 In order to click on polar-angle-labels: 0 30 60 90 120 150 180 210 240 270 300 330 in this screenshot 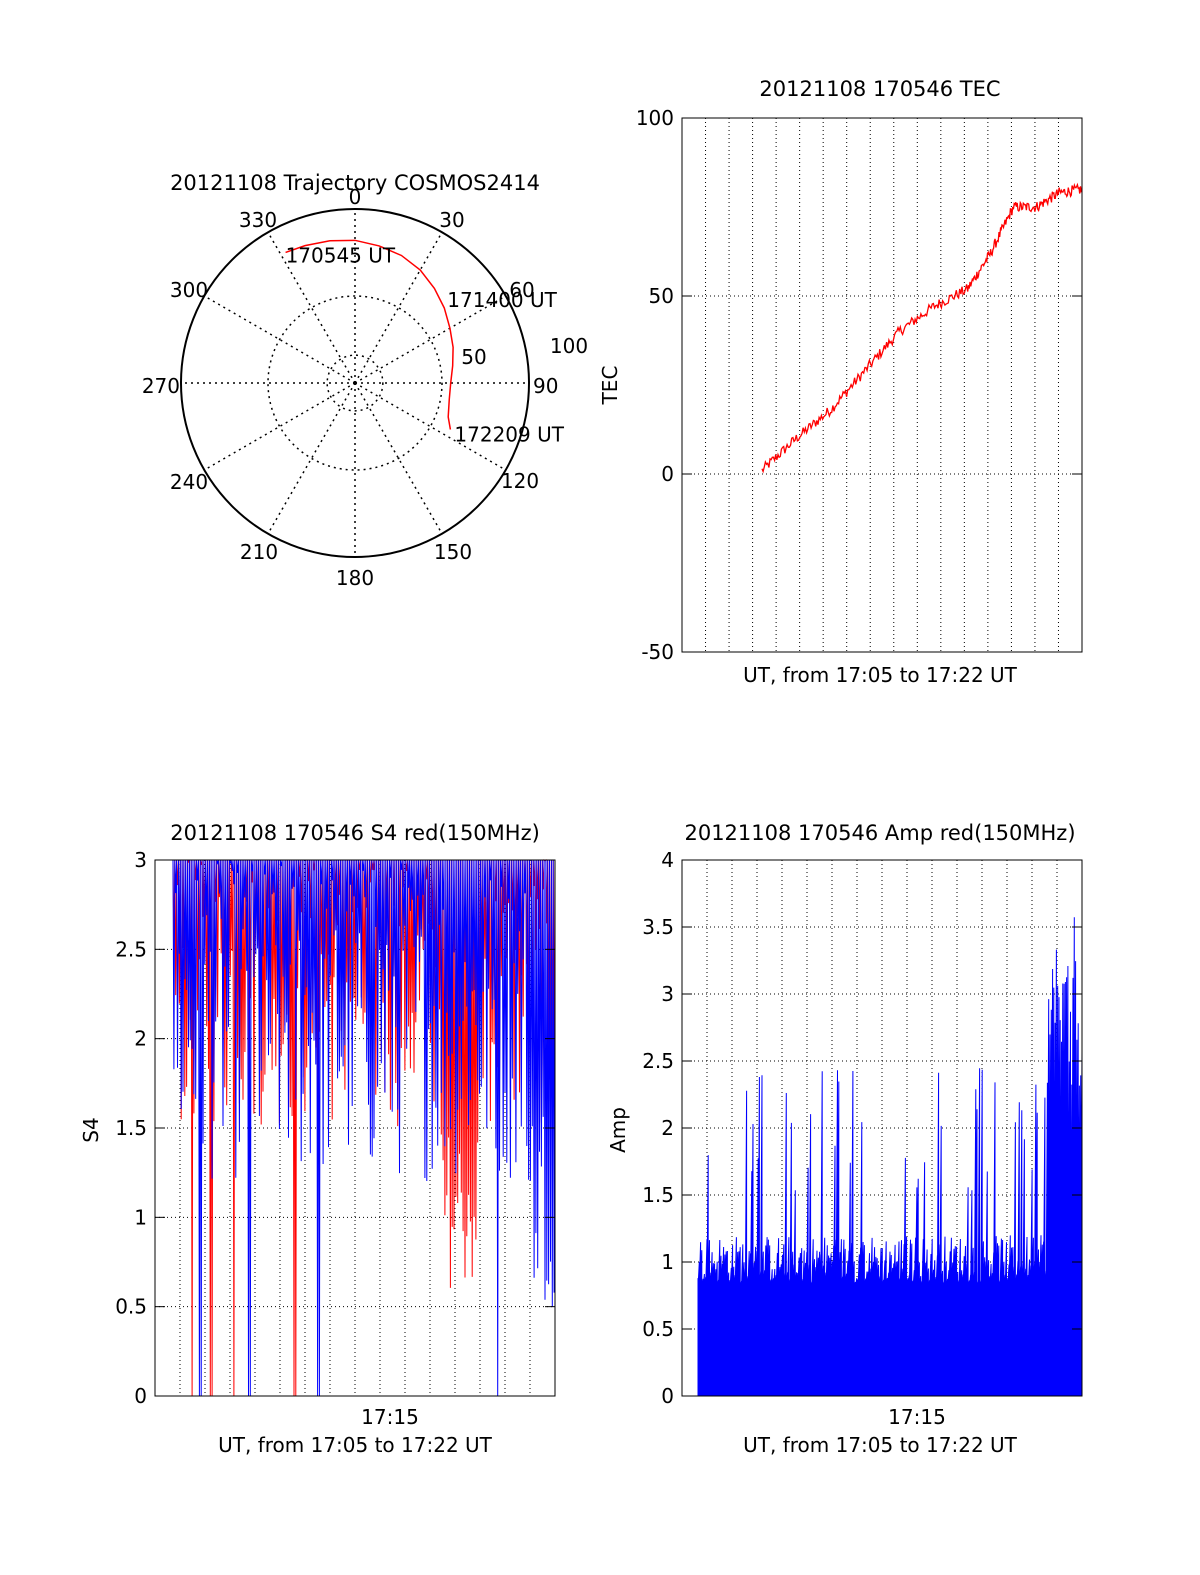, I will do `click(350, 387)`.